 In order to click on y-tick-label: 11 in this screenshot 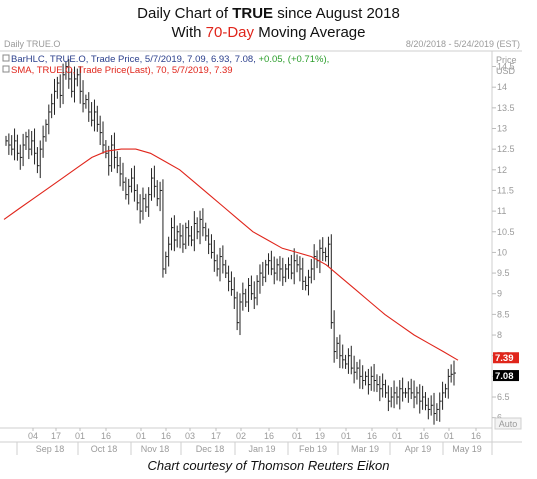, I will do `click(501, 211)`.